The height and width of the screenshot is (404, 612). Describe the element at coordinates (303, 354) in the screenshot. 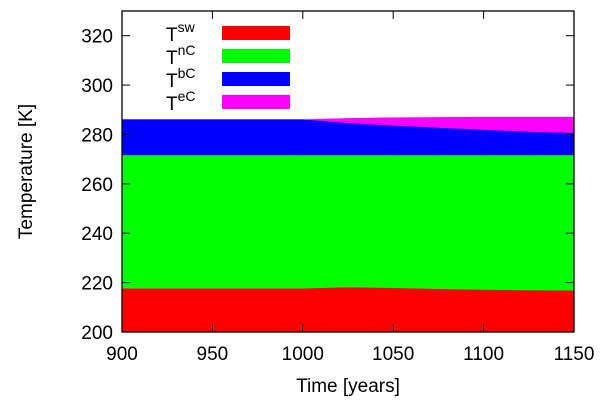

I see `x-tick-label: 1000` at that location.